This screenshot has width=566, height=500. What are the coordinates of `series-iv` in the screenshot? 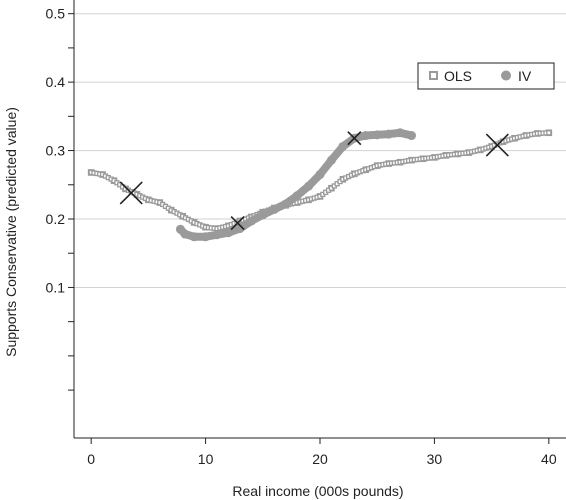 It's located at (296, 185).